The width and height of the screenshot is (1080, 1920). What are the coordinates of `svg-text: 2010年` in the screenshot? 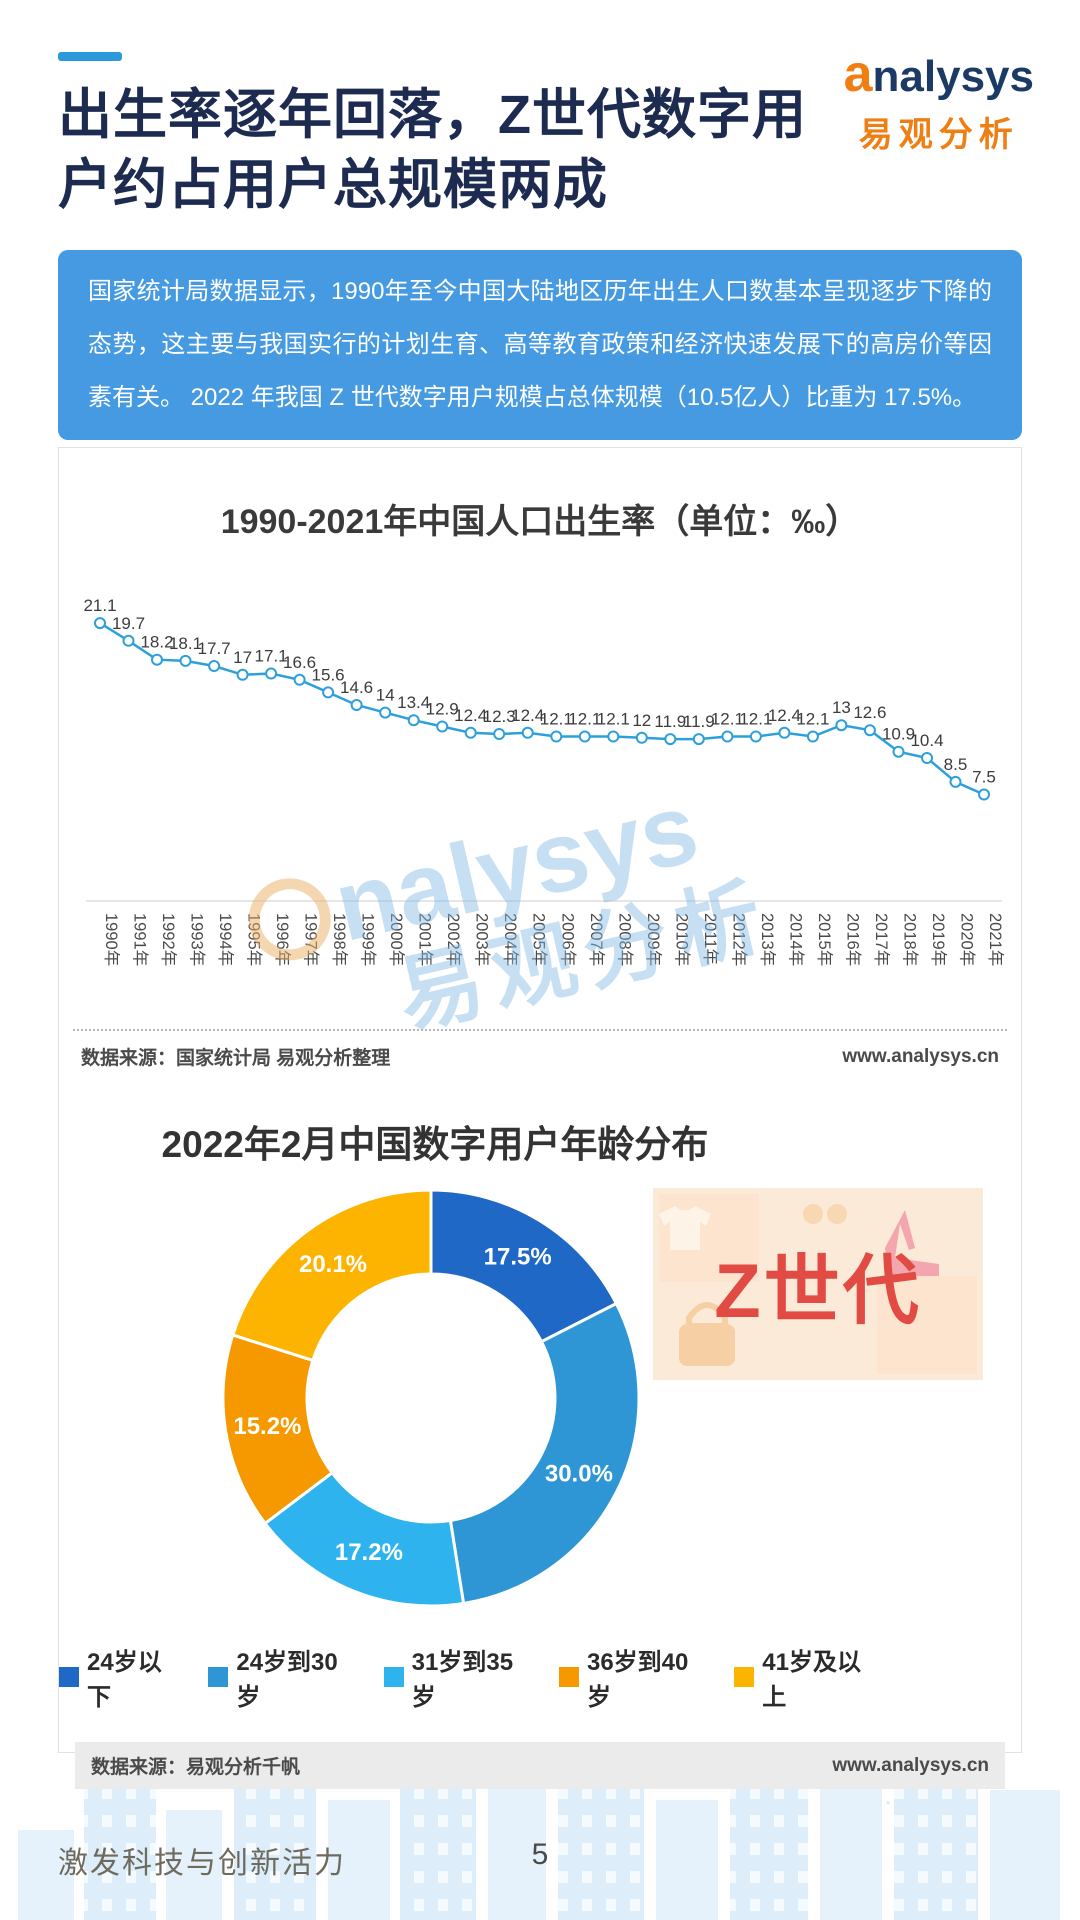 It's located at (681, 939).